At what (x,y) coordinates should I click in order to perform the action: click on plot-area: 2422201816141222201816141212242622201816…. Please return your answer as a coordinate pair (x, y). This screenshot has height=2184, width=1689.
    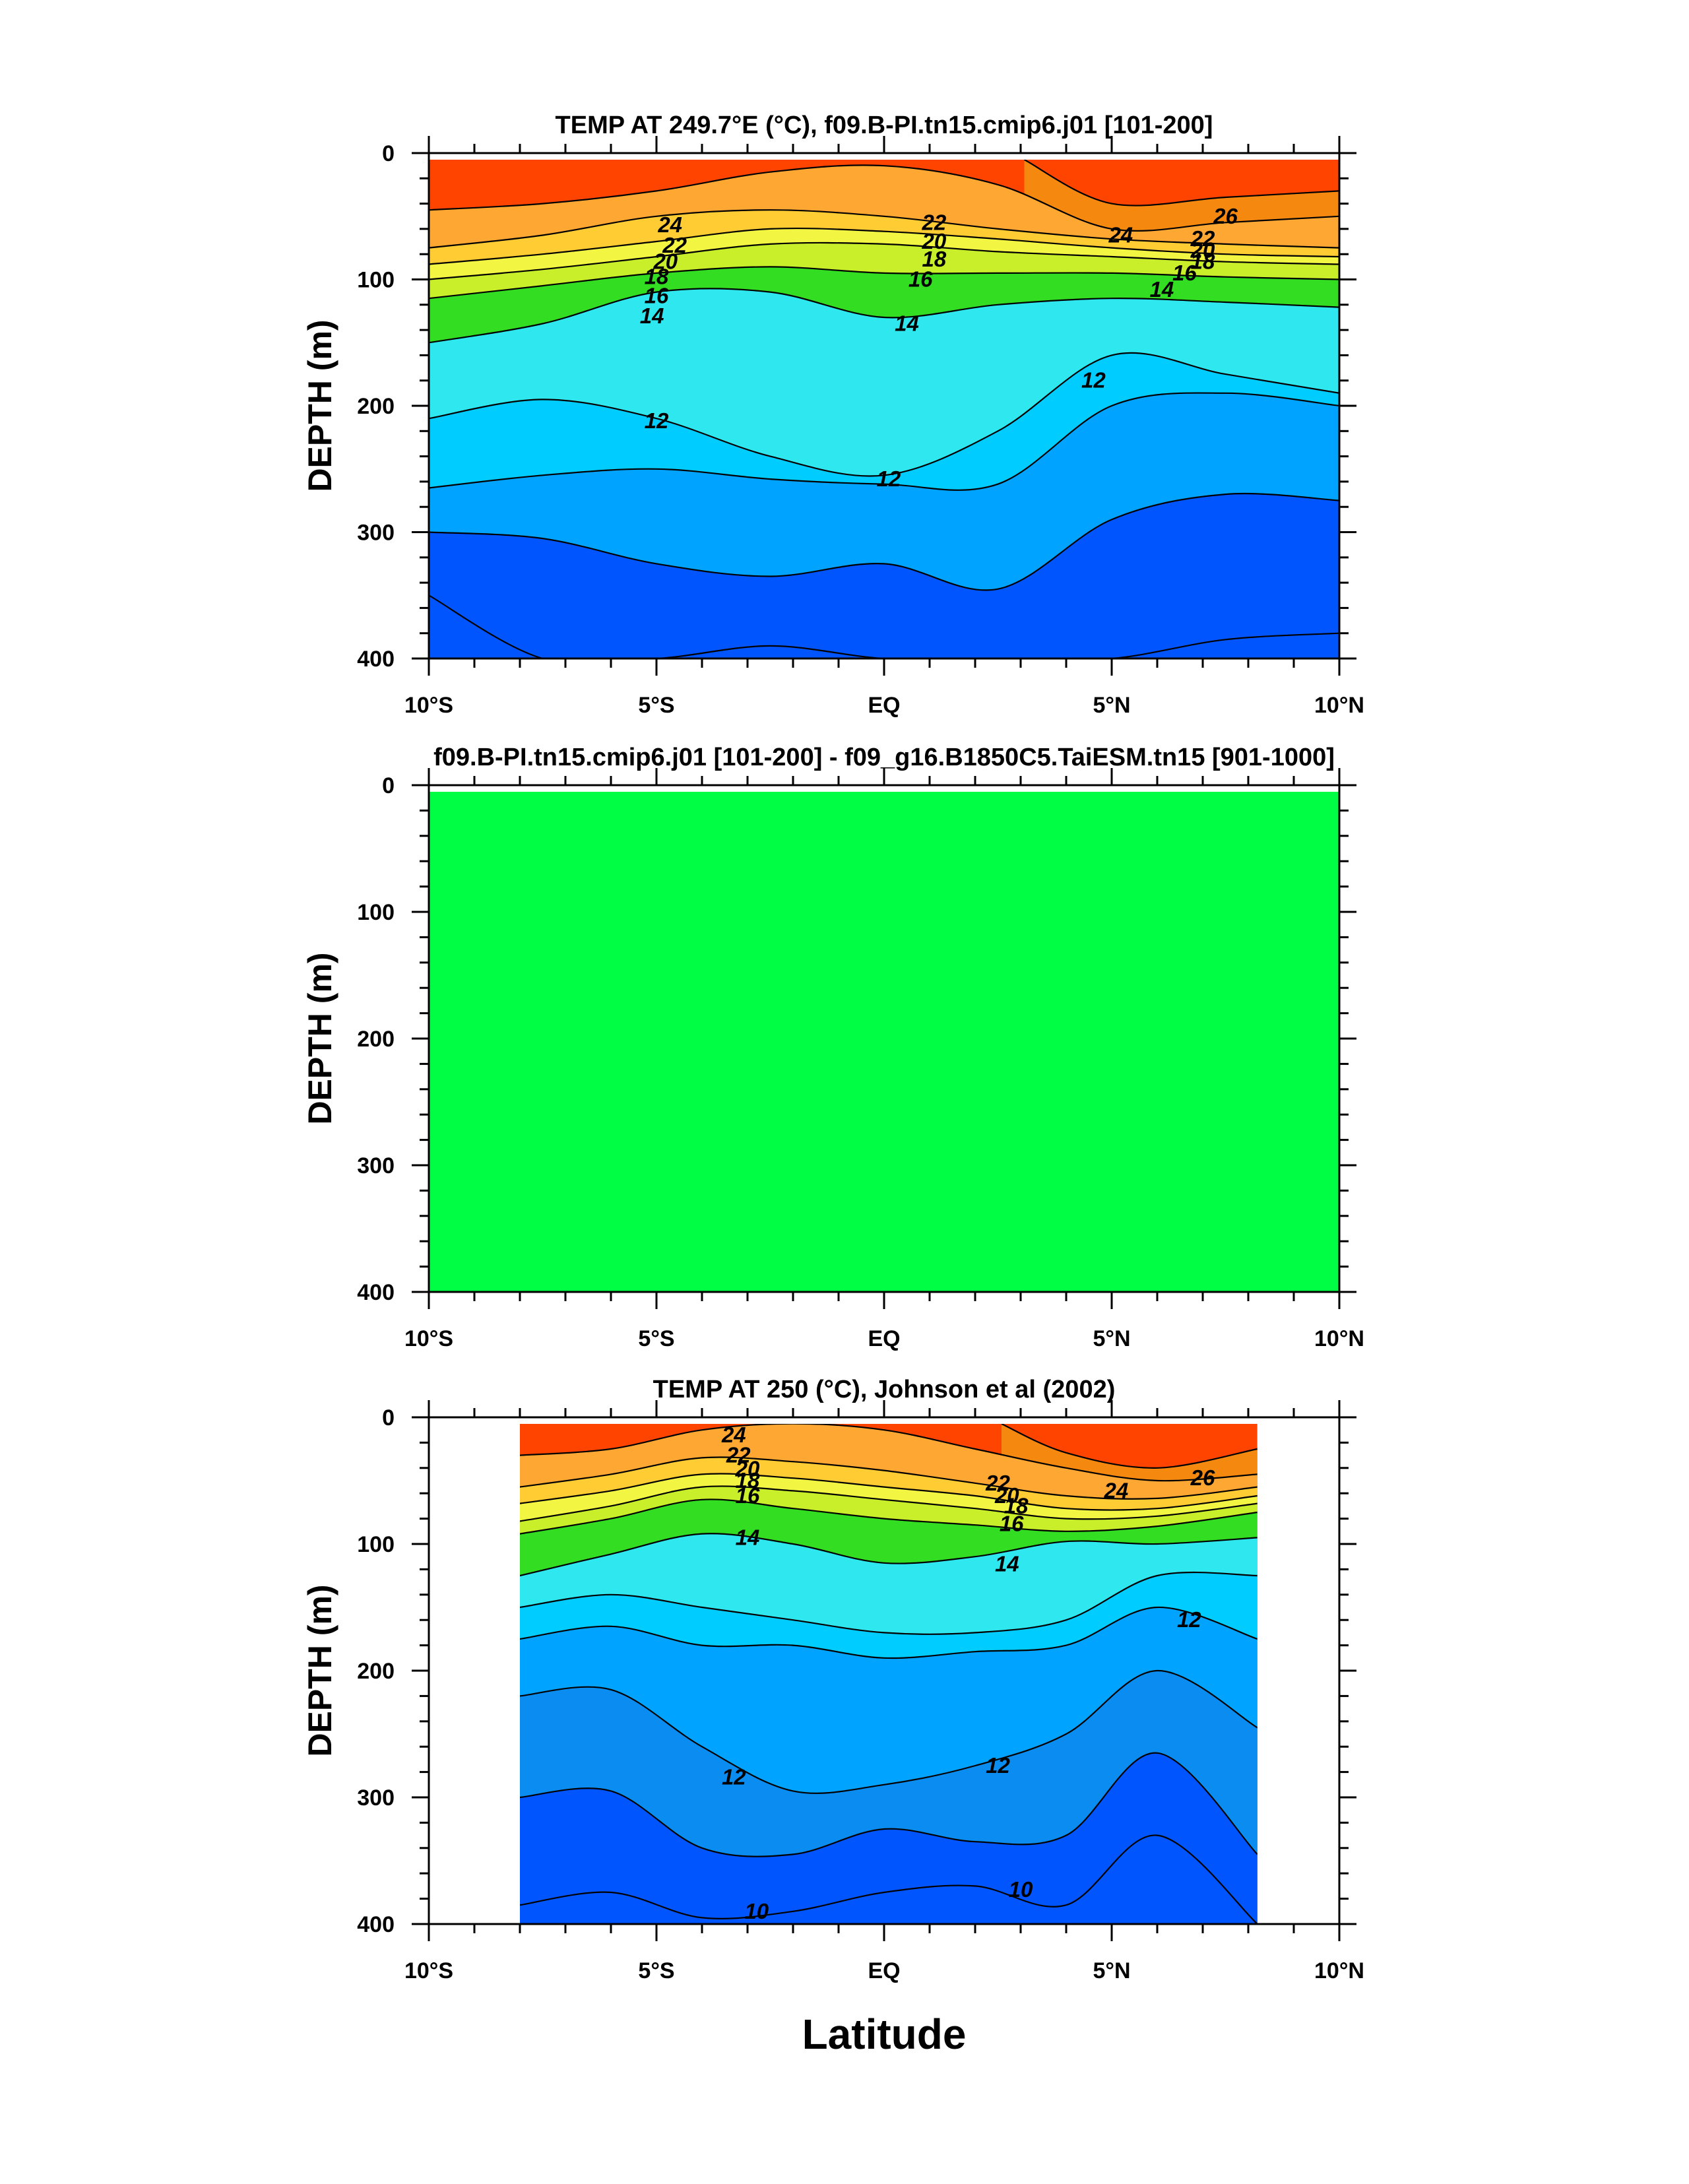
    Looking at the image, I should click on (884, 409).